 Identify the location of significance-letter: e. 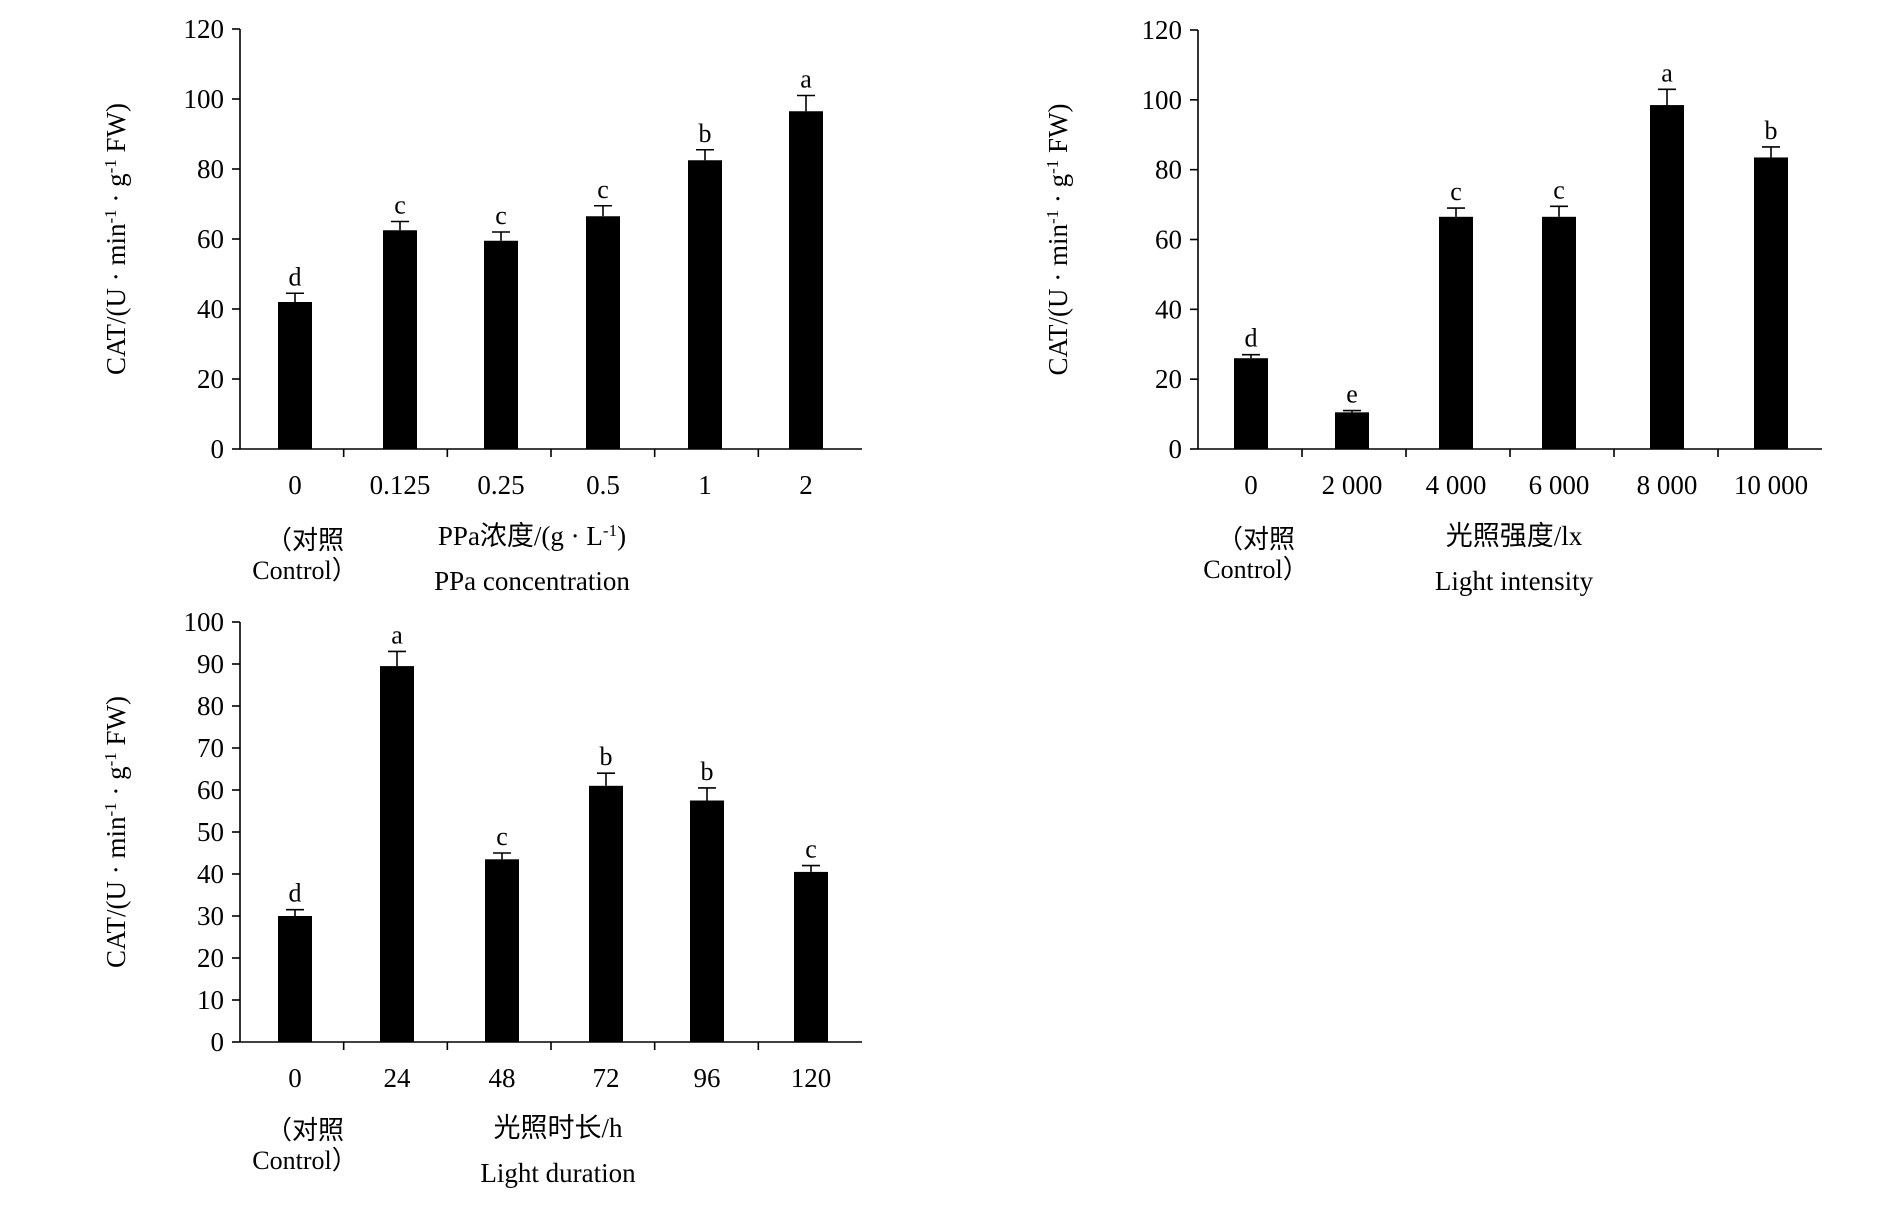
(1352, 394).